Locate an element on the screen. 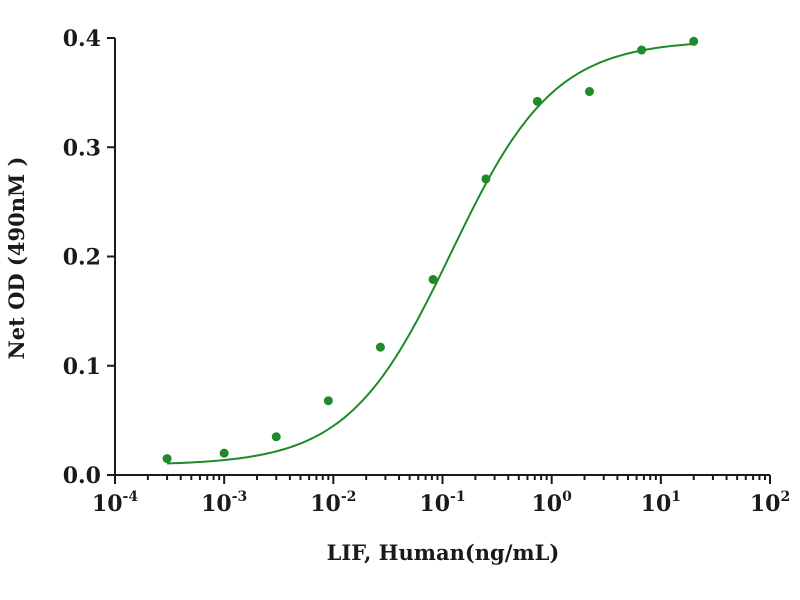 The image size is (800, 600). x-tick-exponent: -4 is located at coordinates (131, 497).